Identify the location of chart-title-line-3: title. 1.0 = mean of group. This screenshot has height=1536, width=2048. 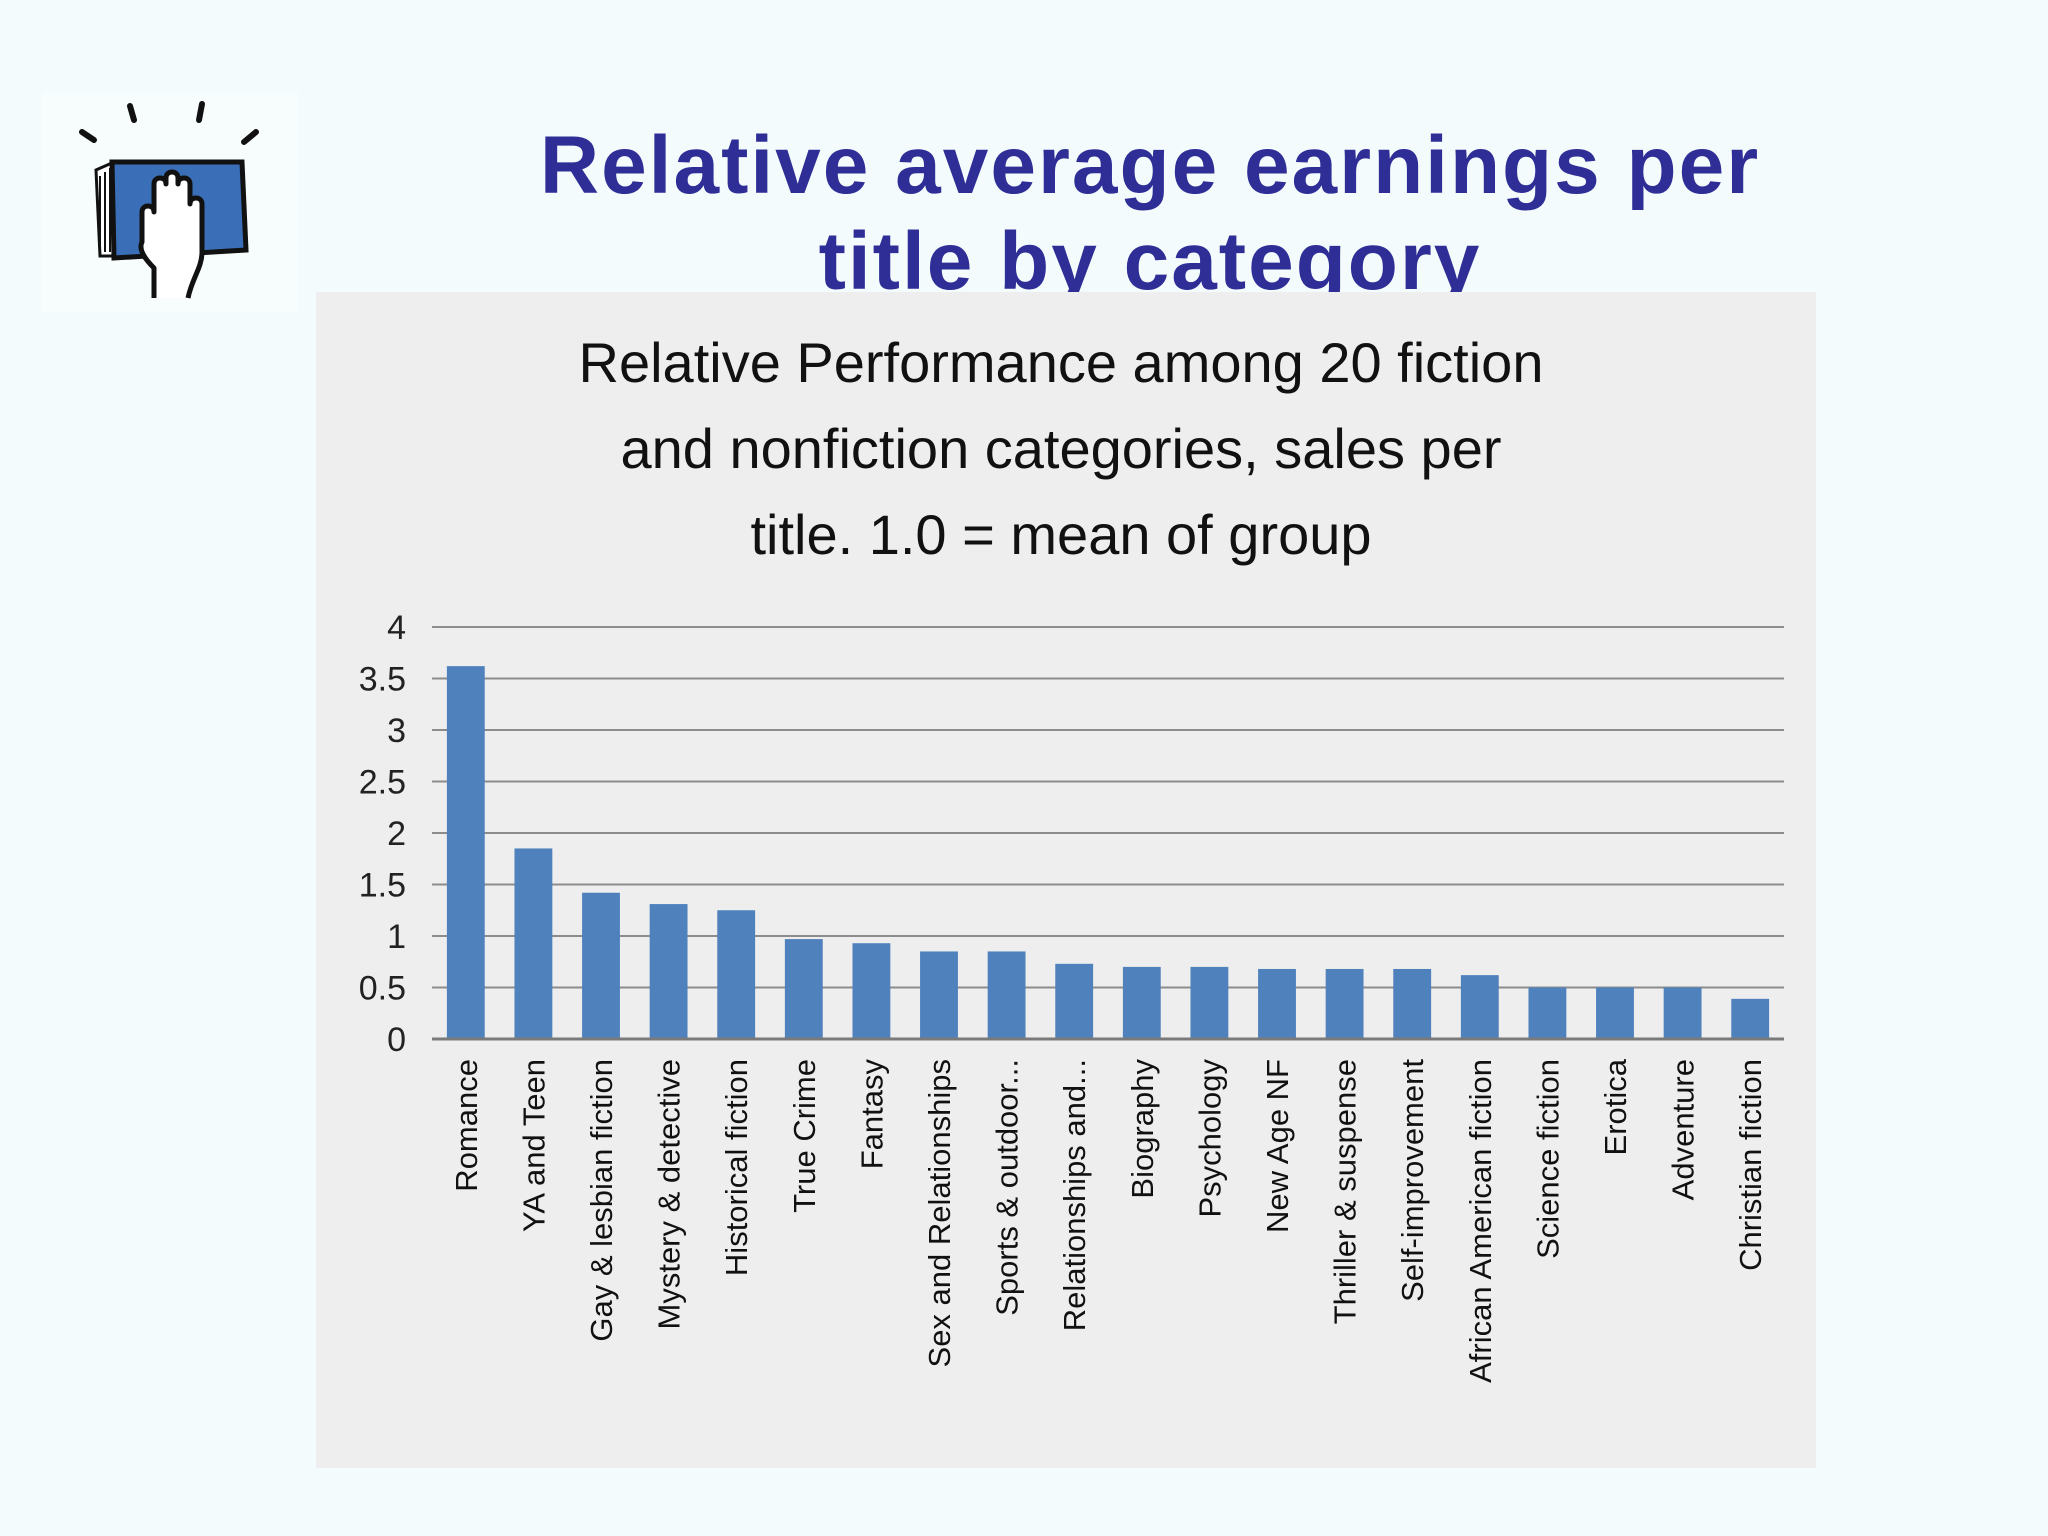
(1061, 534).